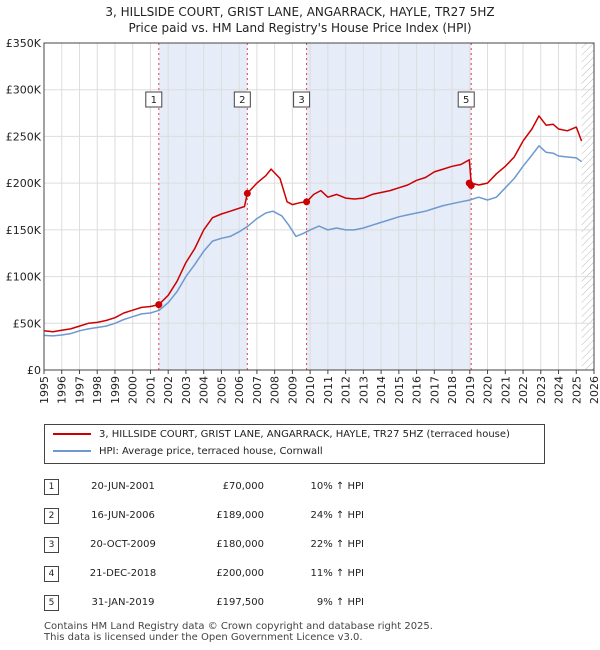 The height and width of the screenshot is (650, 600). What do you see at coordinates (115, 390) in the screenshot?
I see `x-tick-label: 1999` at bounding box center [115, 390].